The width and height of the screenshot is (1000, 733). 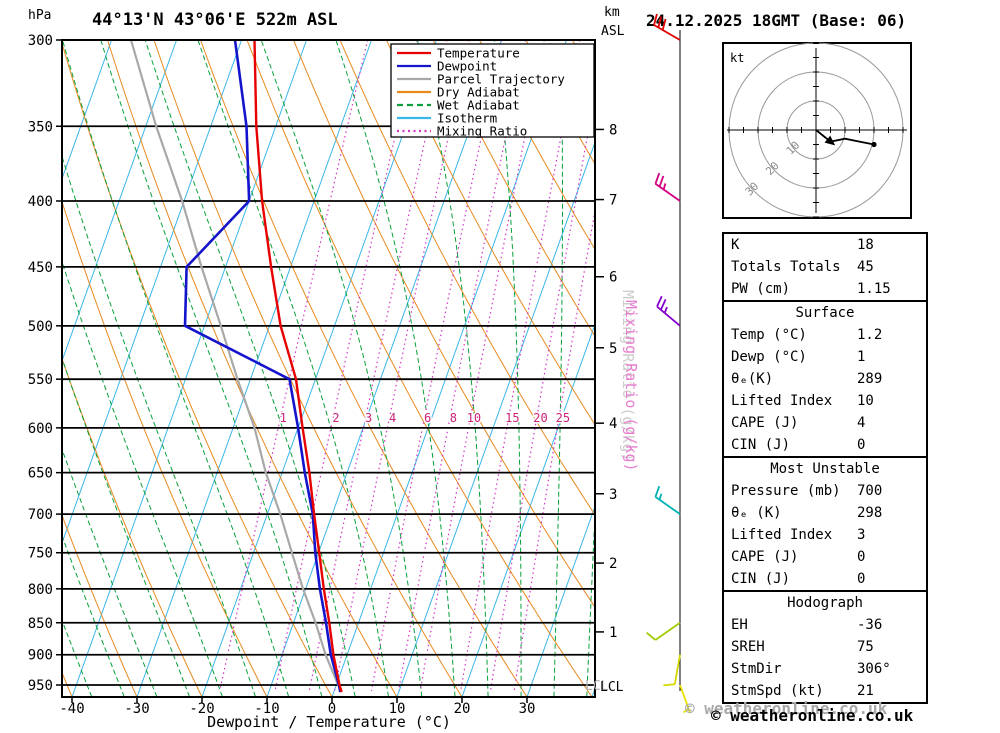 What do you see at coordinates (467, 66) in the screenshot?
I see `legend-label: Dewpoint` at bounding box center [467, 66].